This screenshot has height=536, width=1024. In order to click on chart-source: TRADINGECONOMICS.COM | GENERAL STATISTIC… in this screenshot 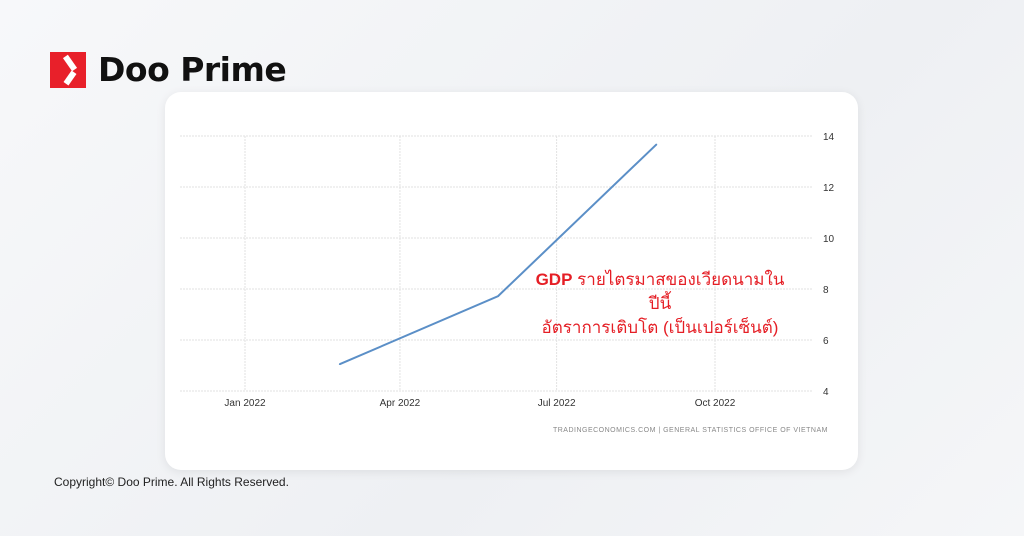, I will do `click(690, 430)`.